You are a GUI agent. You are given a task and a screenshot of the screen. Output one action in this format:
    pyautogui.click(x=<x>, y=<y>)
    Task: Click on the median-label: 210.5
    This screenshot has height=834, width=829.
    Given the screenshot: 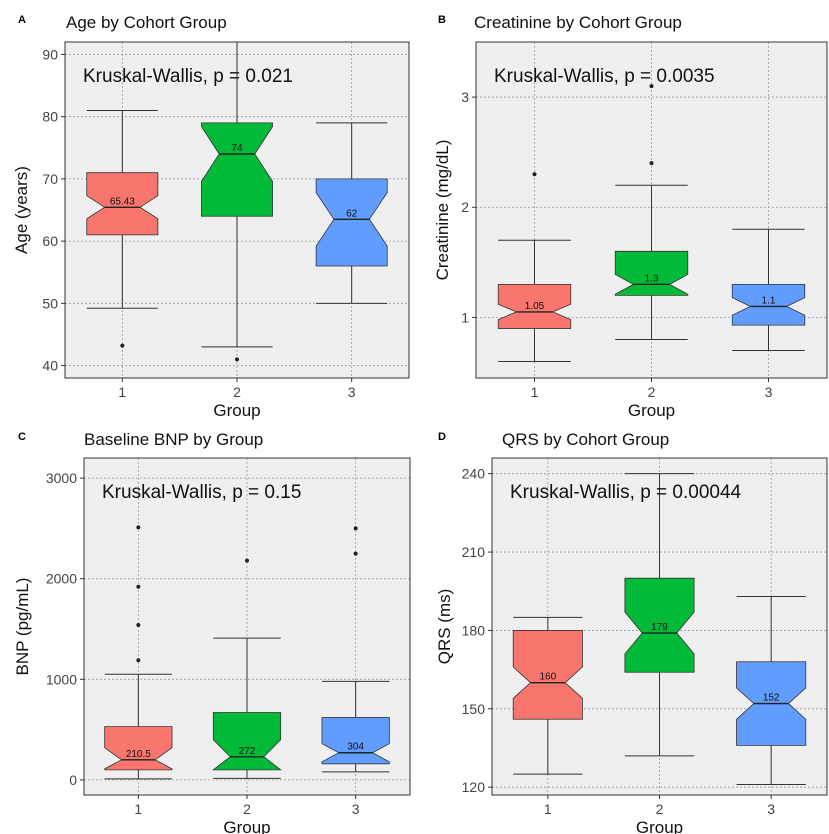 What is the action you would take?
    pyautogui.click(x=138, y=754)
    